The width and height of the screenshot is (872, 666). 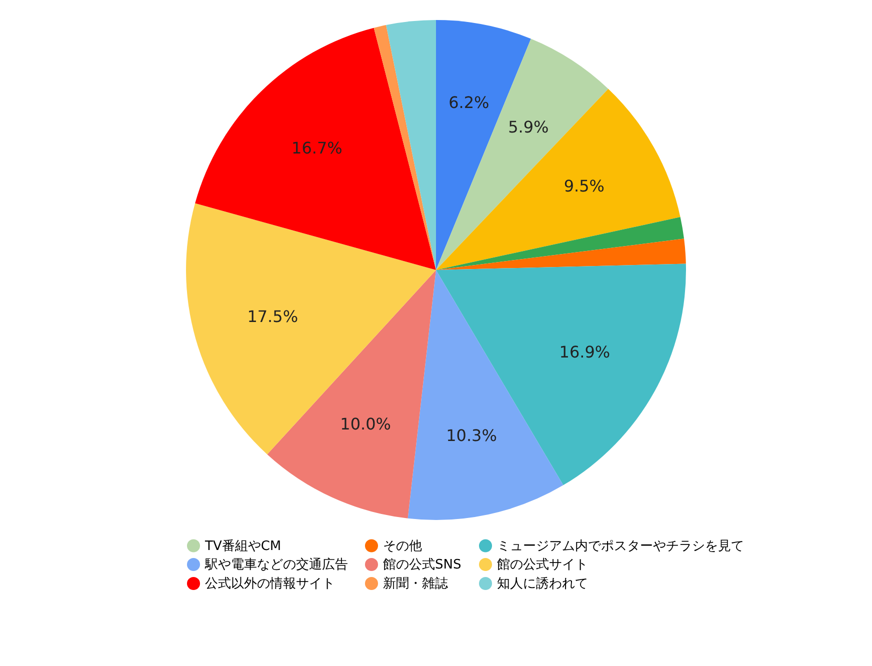 What do you see at coordinates (415, 584) in the screenshot?
I see `legend-label: 新聞・雑誌` at bounding box center [415, 584].